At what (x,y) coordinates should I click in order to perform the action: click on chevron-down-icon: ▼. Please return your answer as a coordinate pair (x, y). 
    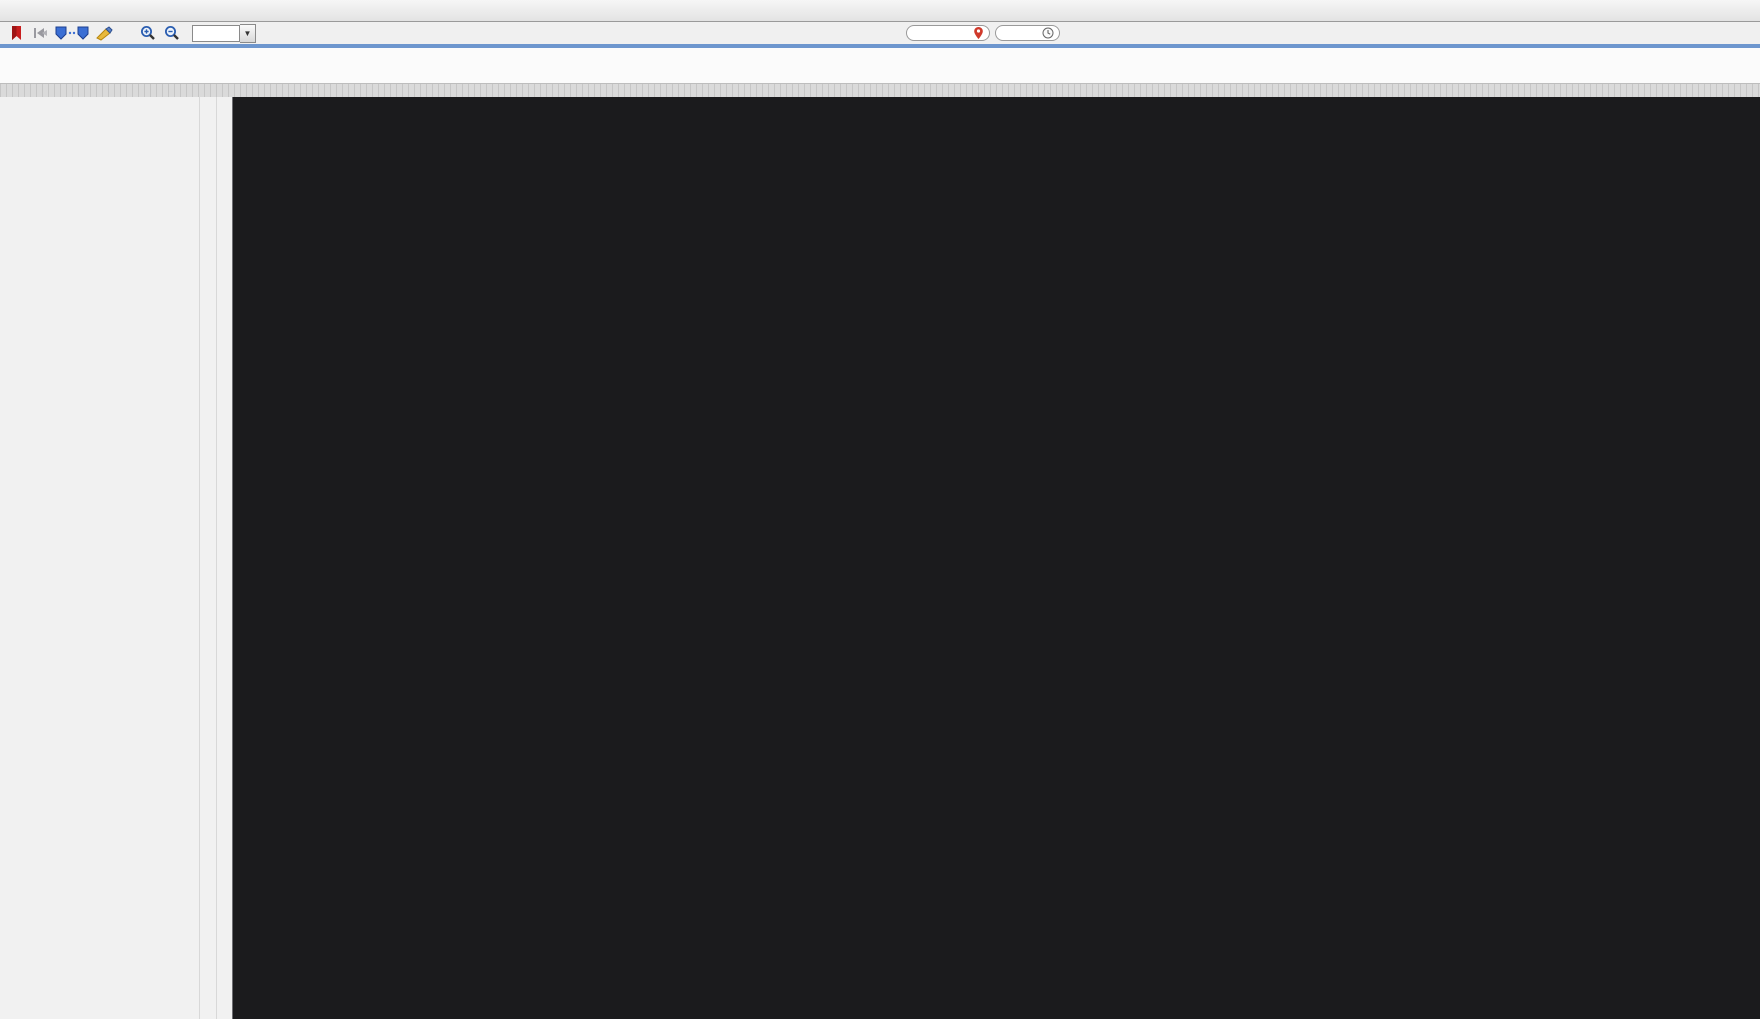
    Looking at the image, I should click on (248, 33).